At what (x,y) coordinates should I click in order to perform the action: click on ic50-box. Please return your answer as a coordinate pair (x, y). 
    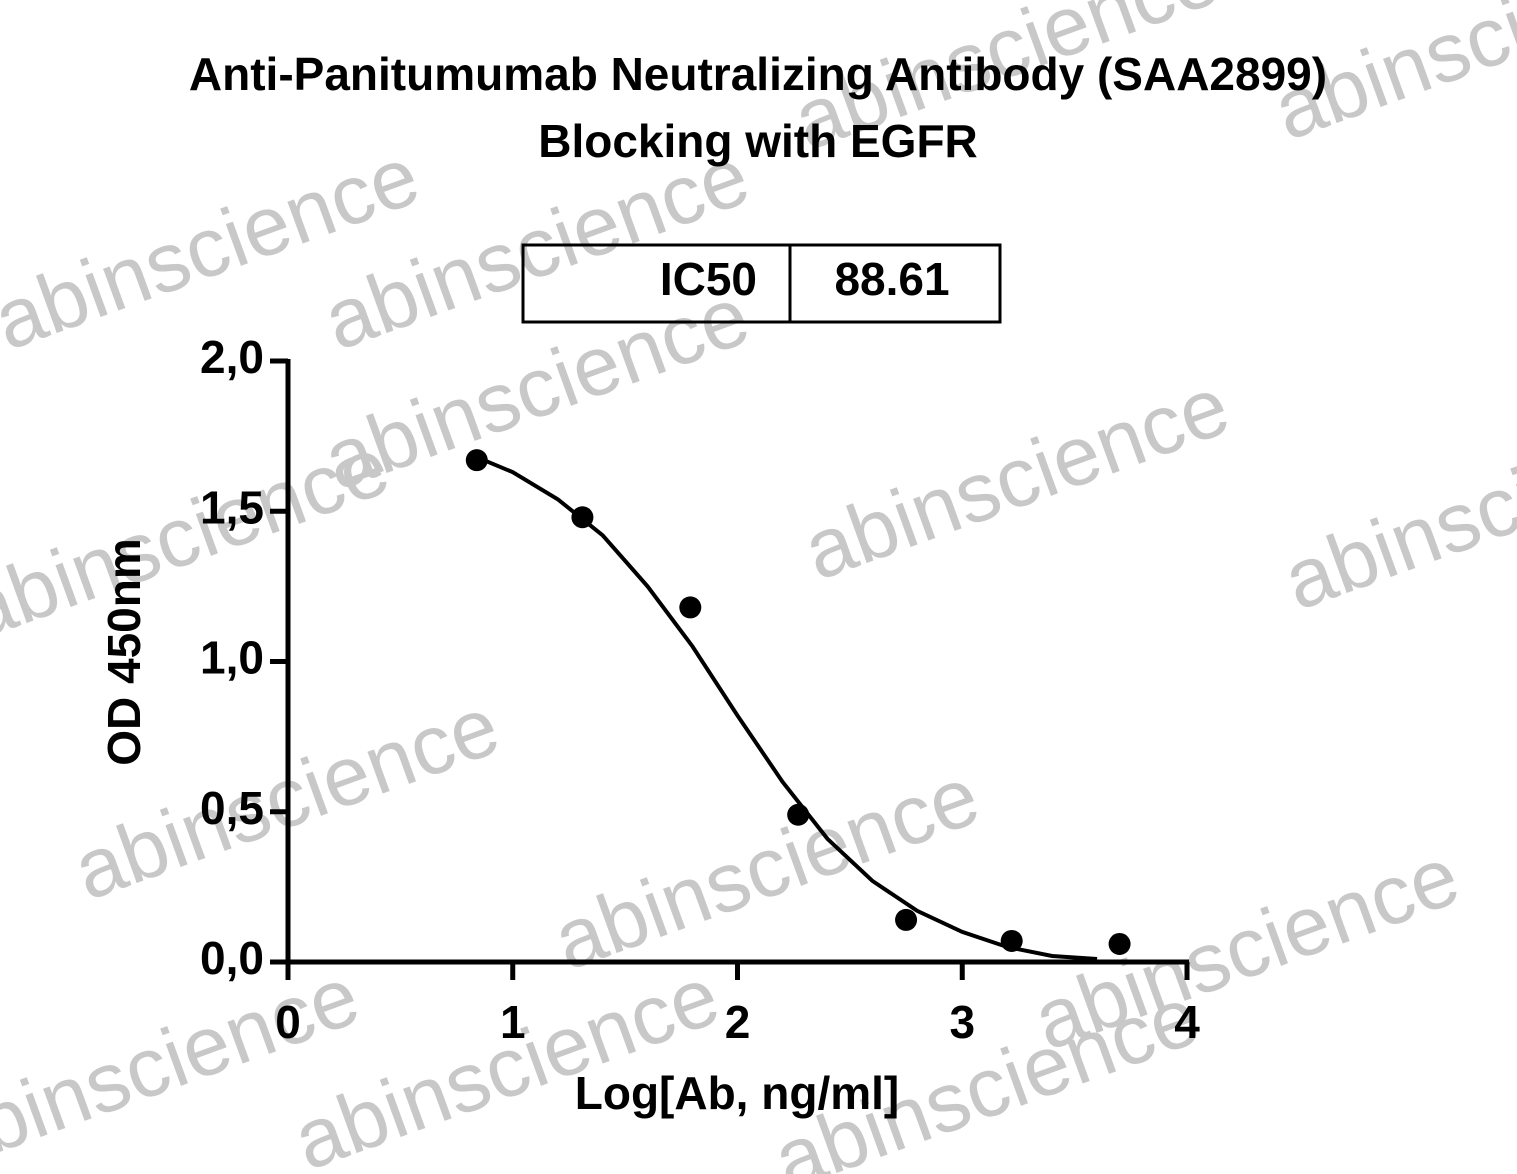
    Looking at the image, I should click on (761, 283).